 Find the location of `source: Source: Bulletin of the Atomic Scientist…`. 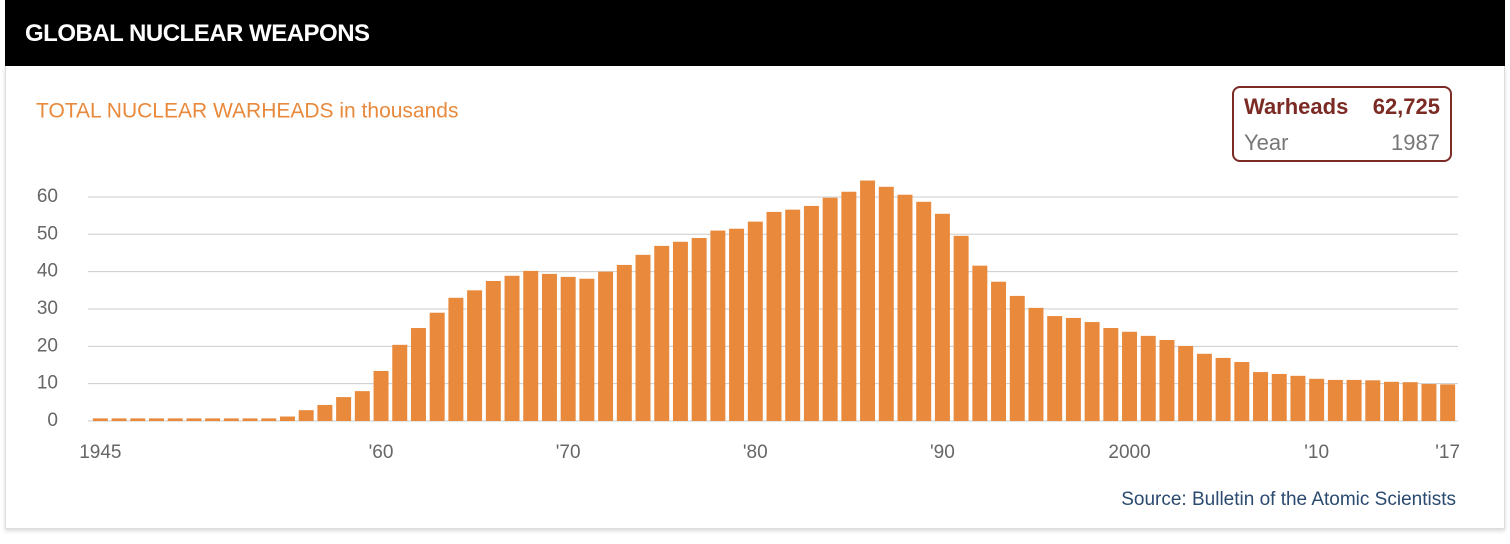

source: Source: Bulletin of the Atomic Scientist… is located at coordinates (1288, 499).